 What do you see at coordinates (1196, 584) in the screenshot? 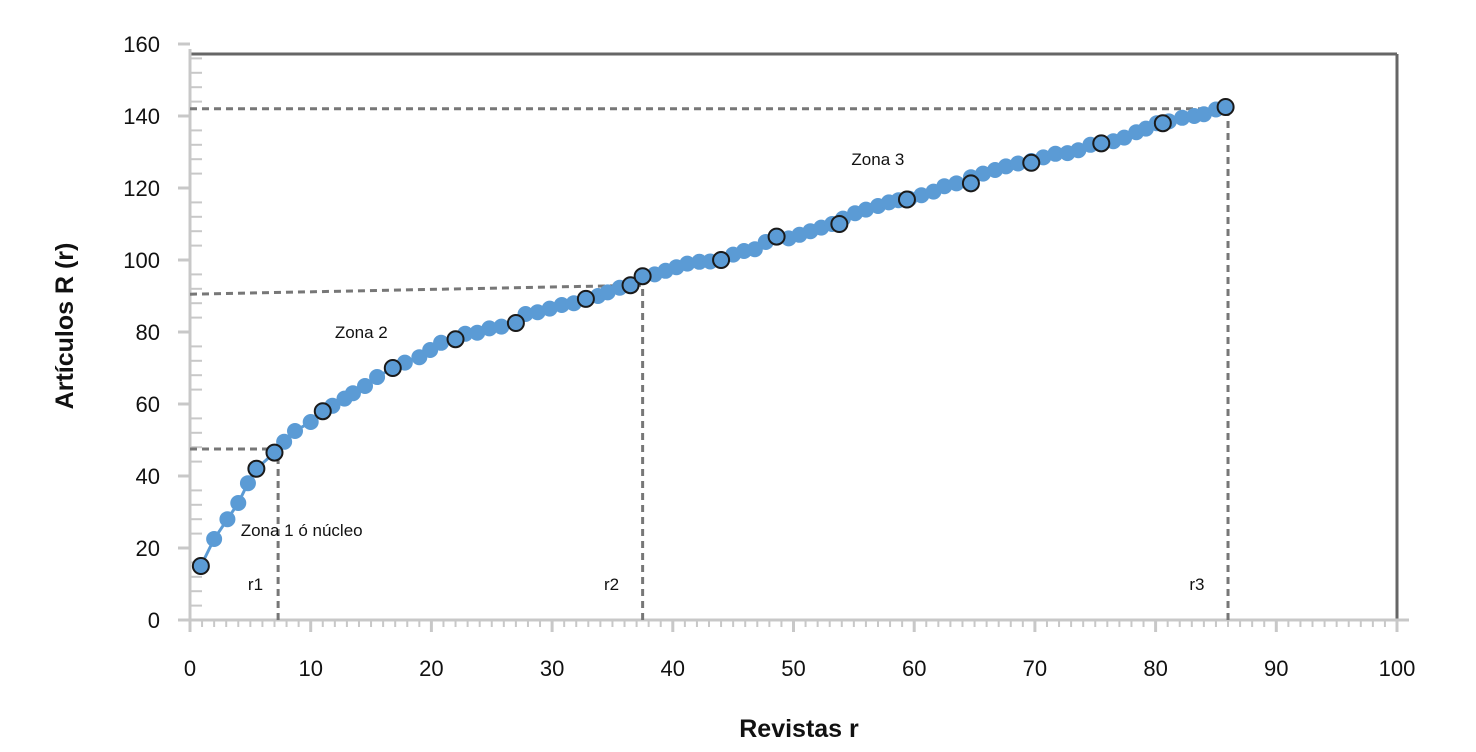
I see `annotation-label: r3` at bounding box center [1196, 584].